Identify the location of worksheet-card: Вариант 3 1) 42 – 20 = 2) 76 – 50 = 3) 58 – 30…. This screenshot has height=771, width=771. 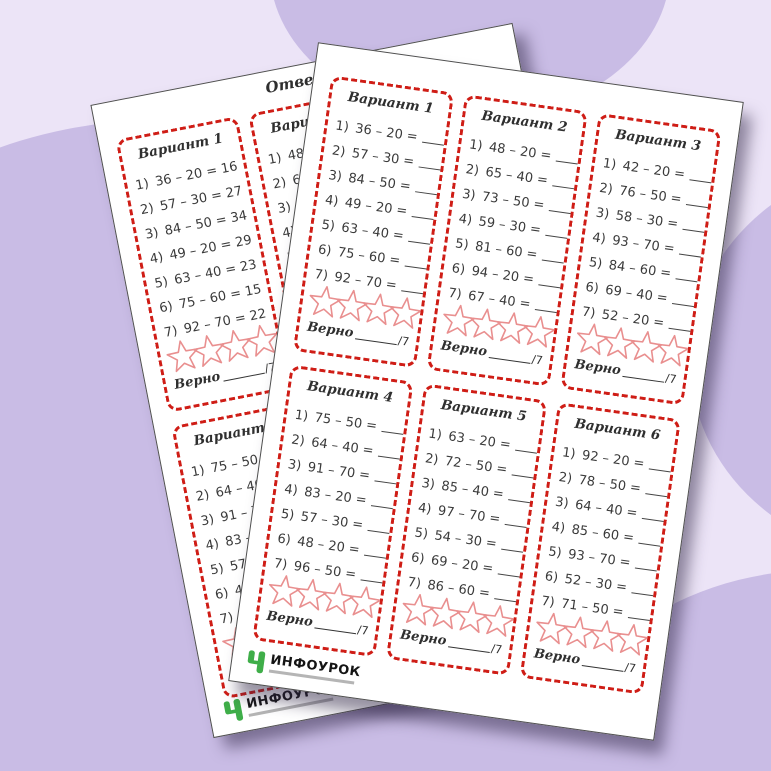
(641, 259).